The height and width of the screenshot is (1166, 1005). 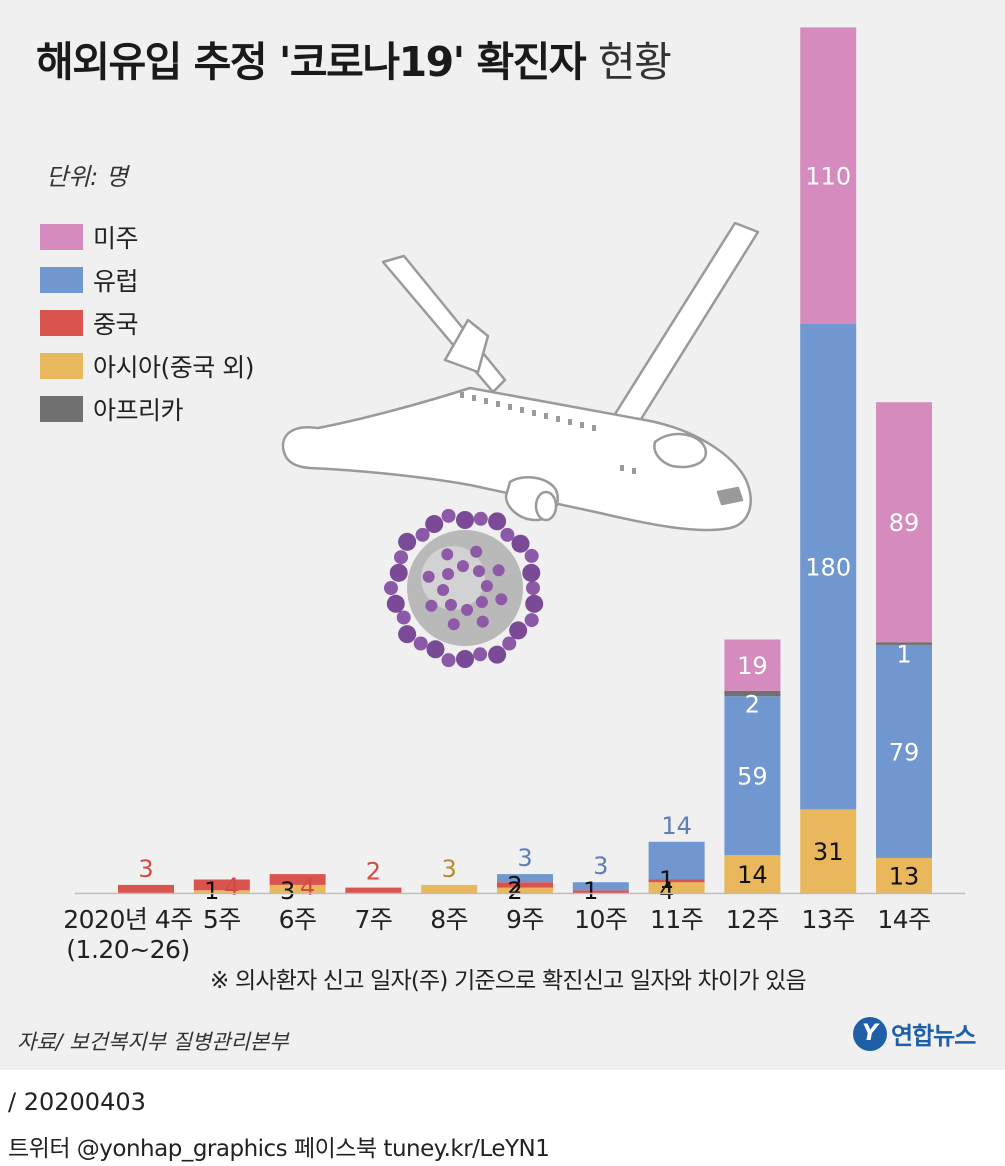 I want to click on source-label: 자료/ 보건복지부 질병관리본부, so click(x=153, y=1042).